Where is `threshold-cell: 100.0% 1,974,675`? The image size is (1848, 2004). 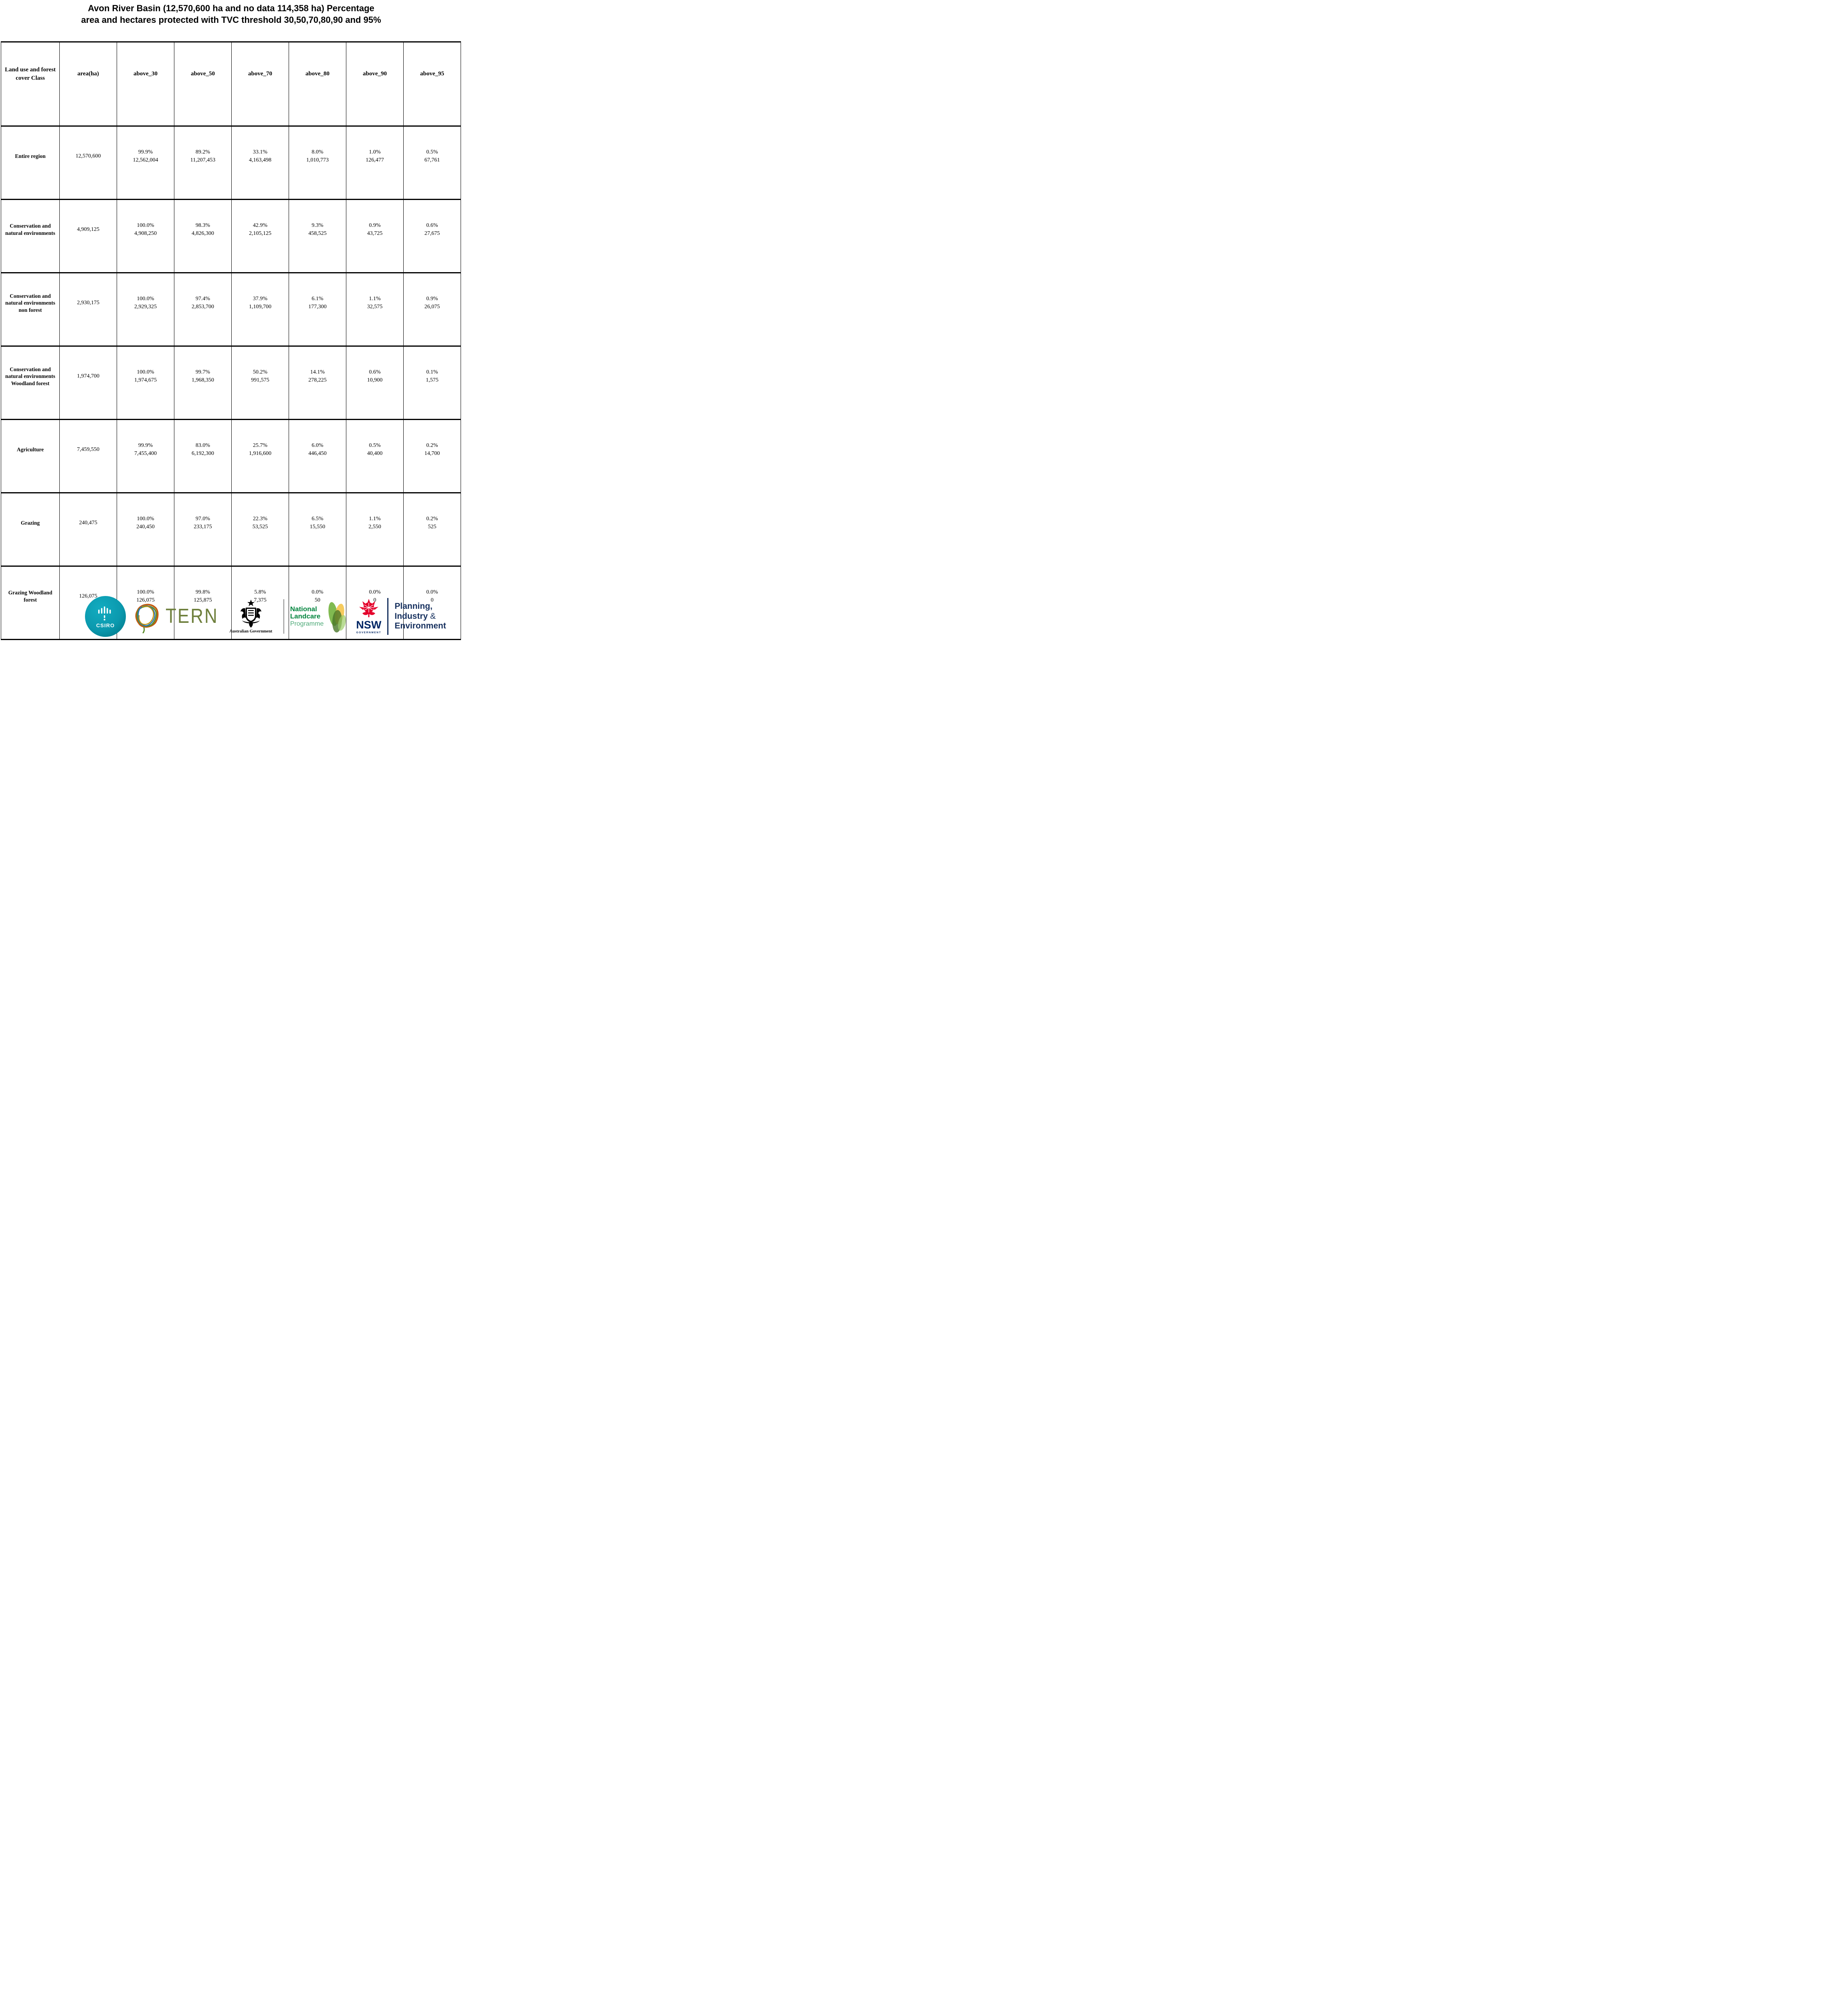 threshold-cell: 100.0% 1,974,675 is located at coordinates (145, 383).